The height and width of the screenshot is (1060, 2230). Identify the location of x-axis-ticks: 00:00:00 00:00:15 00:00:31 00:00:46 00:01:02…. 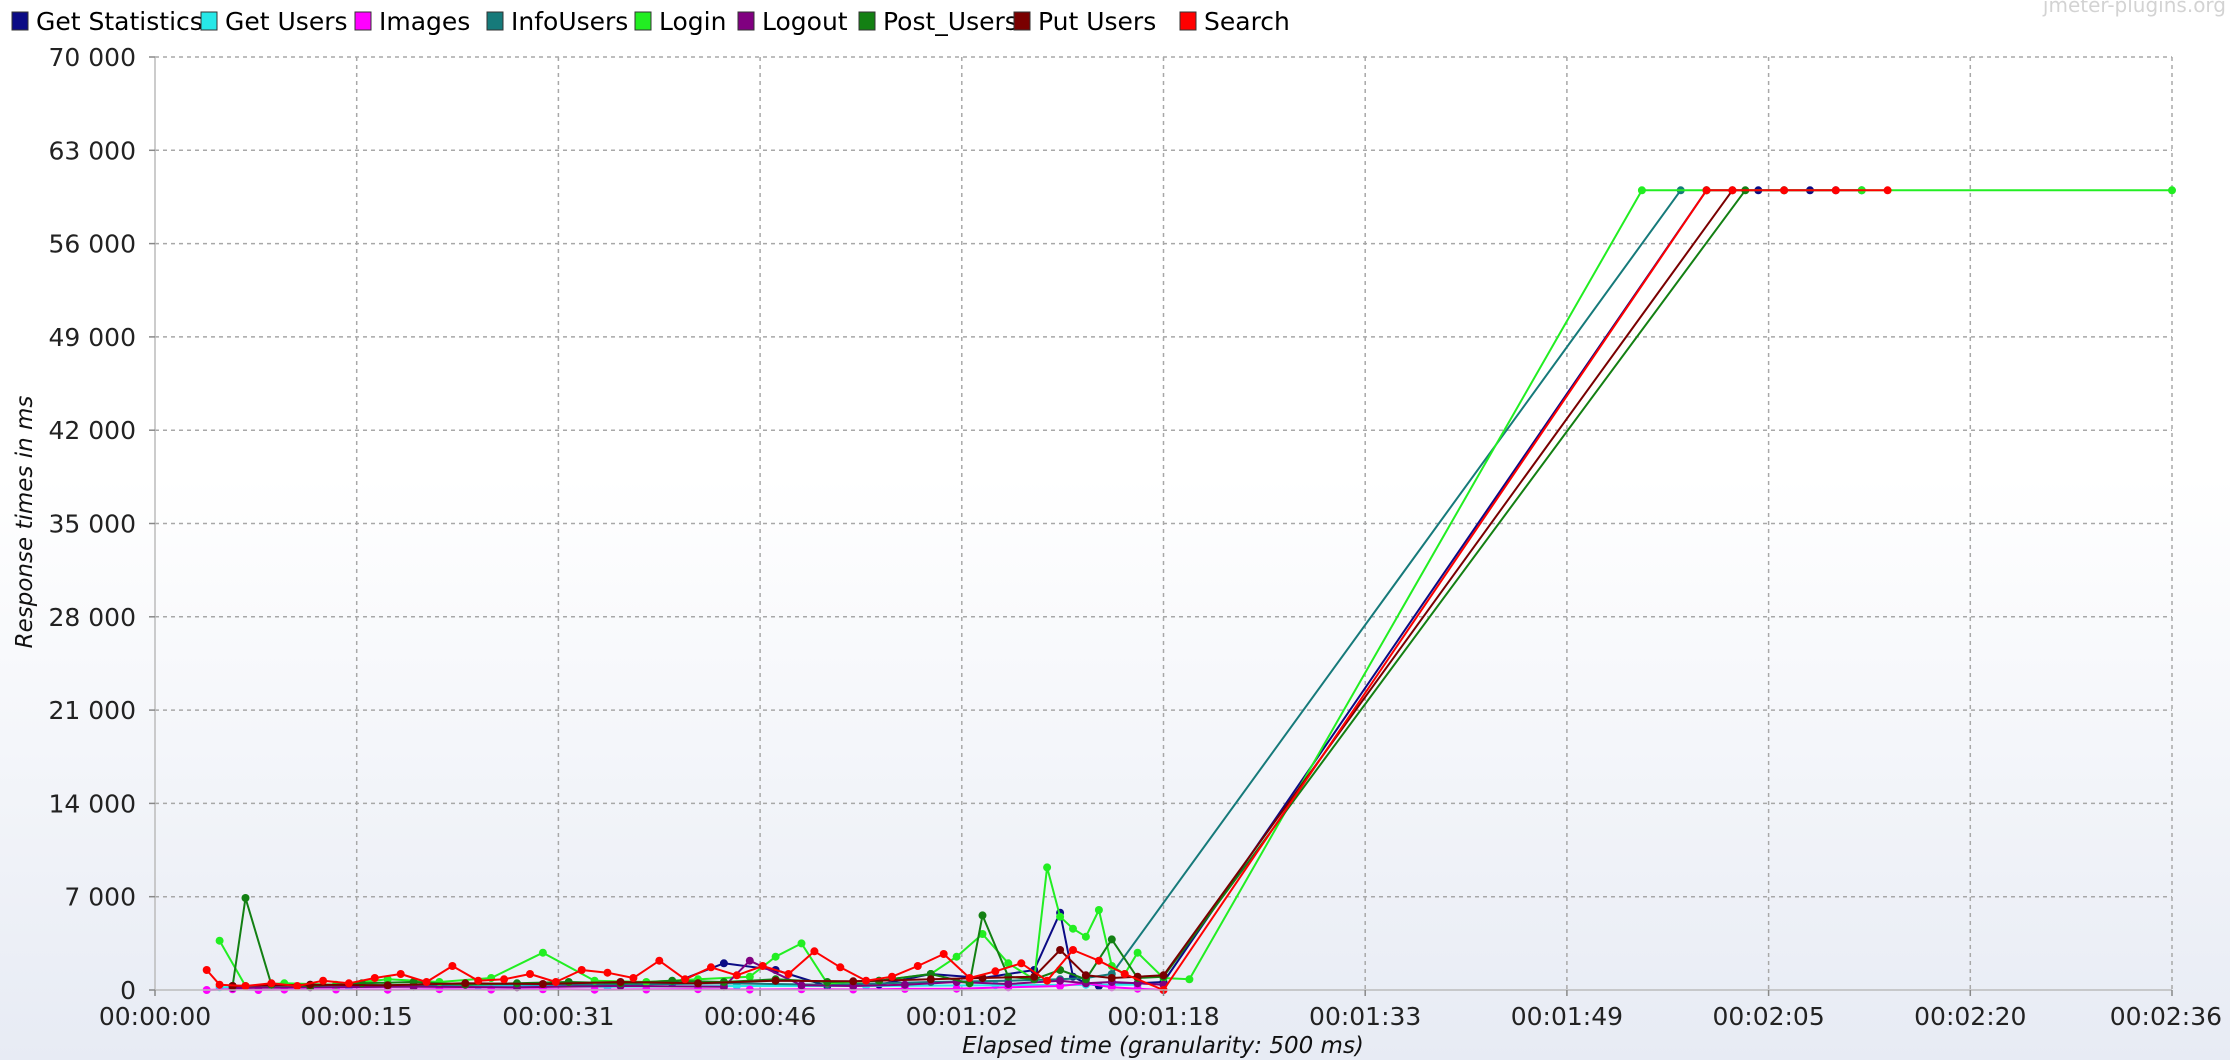
(1160, 1010).